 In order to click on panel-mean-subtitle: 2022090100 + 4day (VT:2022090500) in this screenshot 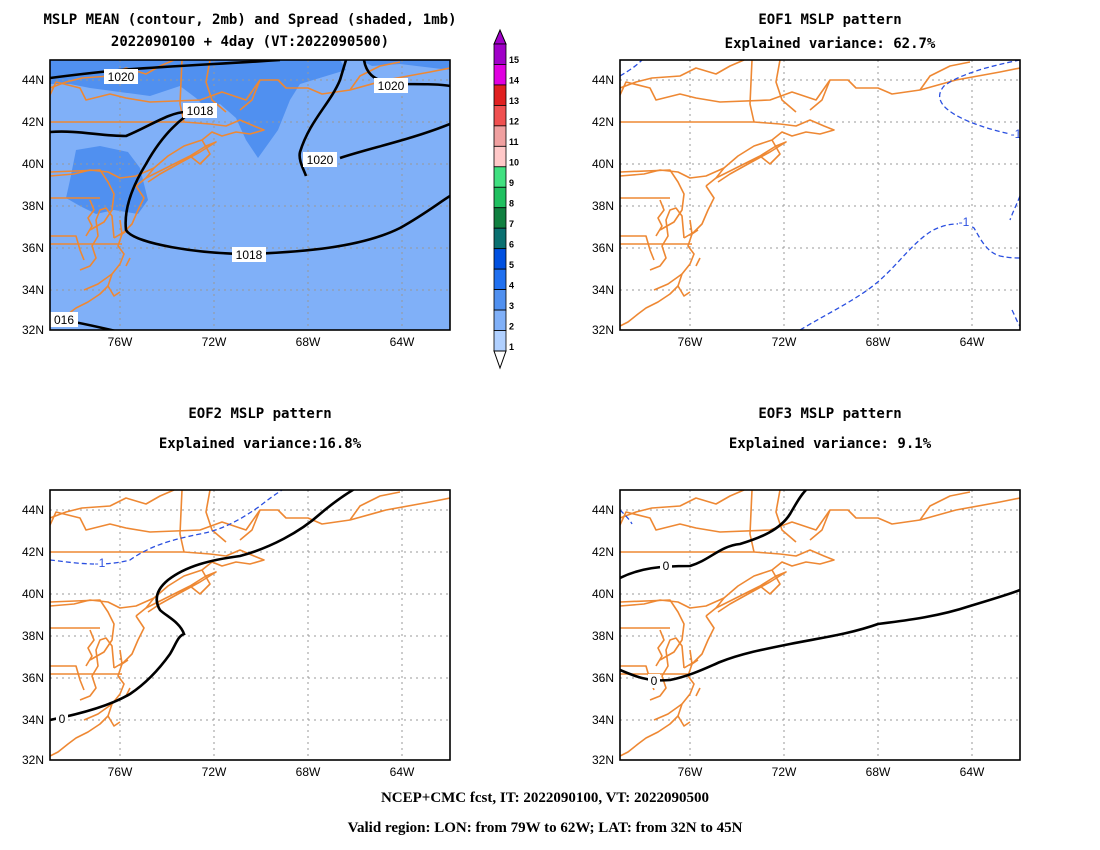, I will do `click(250, 42)`.